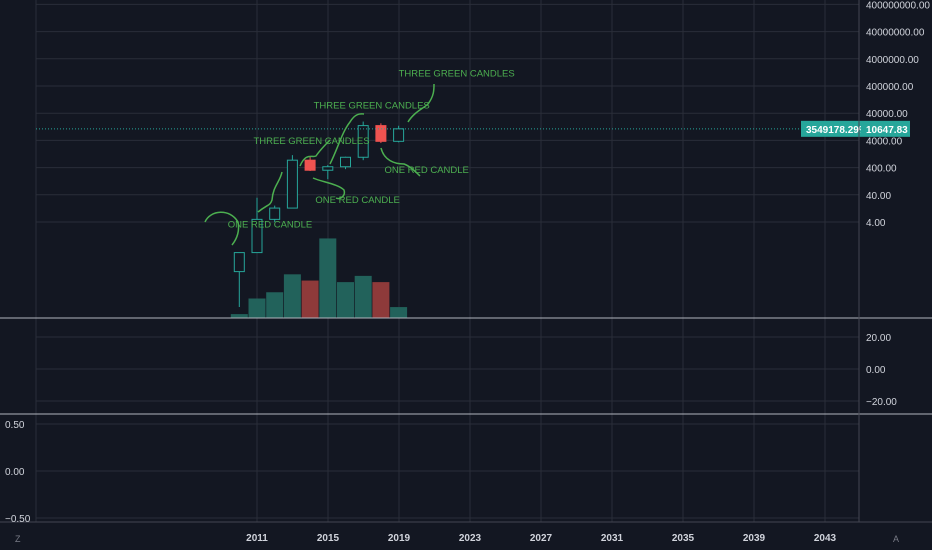 This screenshot has width=932, height=550. Describe the element at coordinates (470, 538) in the screenshot. I see `time-axis-tick: 2023` at that location.